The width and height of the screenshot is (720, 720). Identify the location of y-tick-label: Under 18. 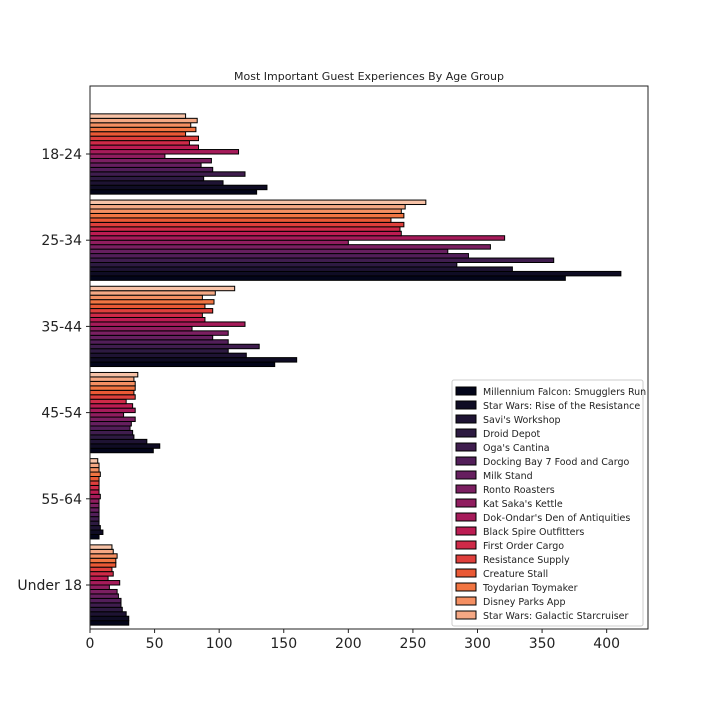
(49, 586).